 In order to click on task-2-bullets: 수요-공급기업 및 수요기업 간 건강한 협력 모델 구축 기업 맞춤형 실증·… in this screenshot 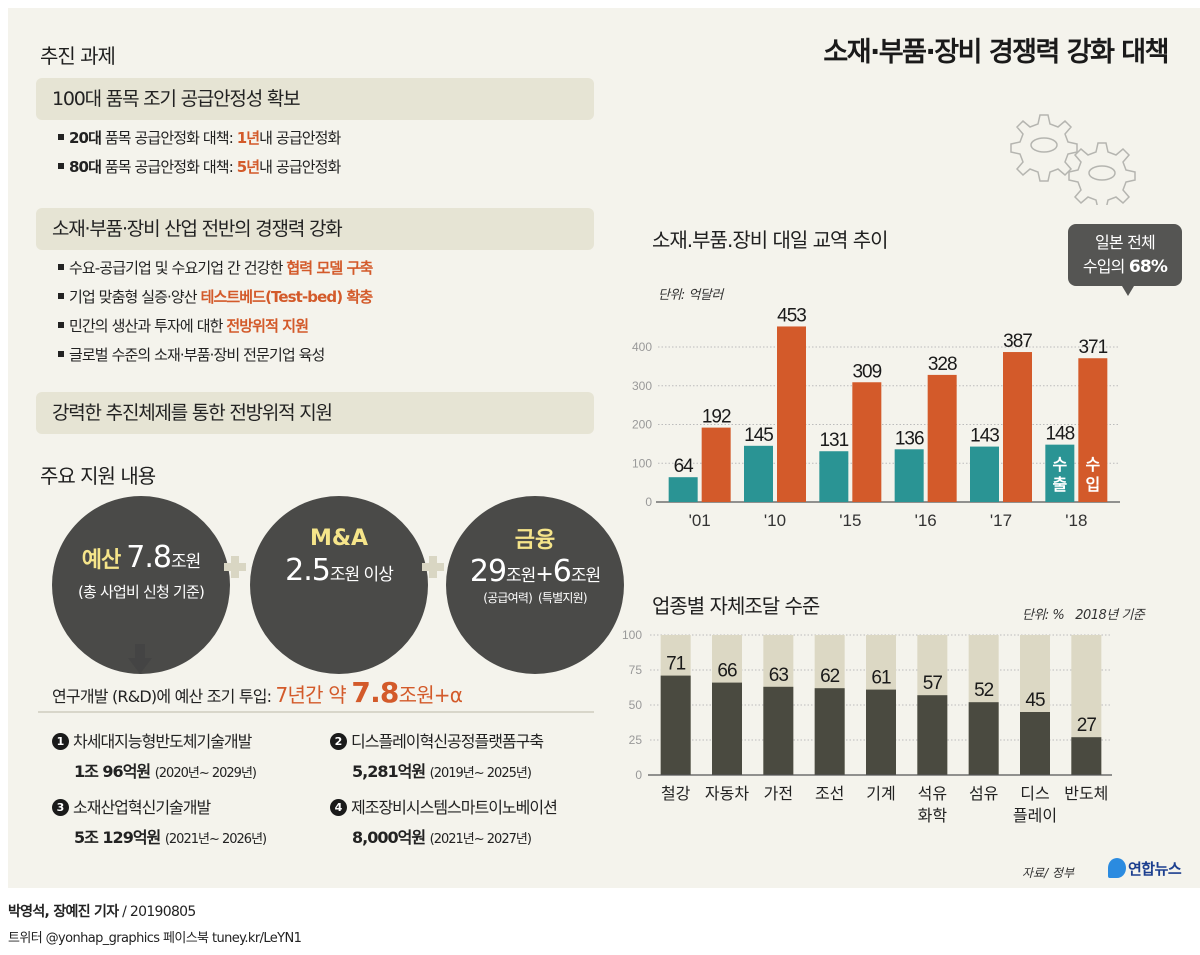, I will do `click(215, 312)`.